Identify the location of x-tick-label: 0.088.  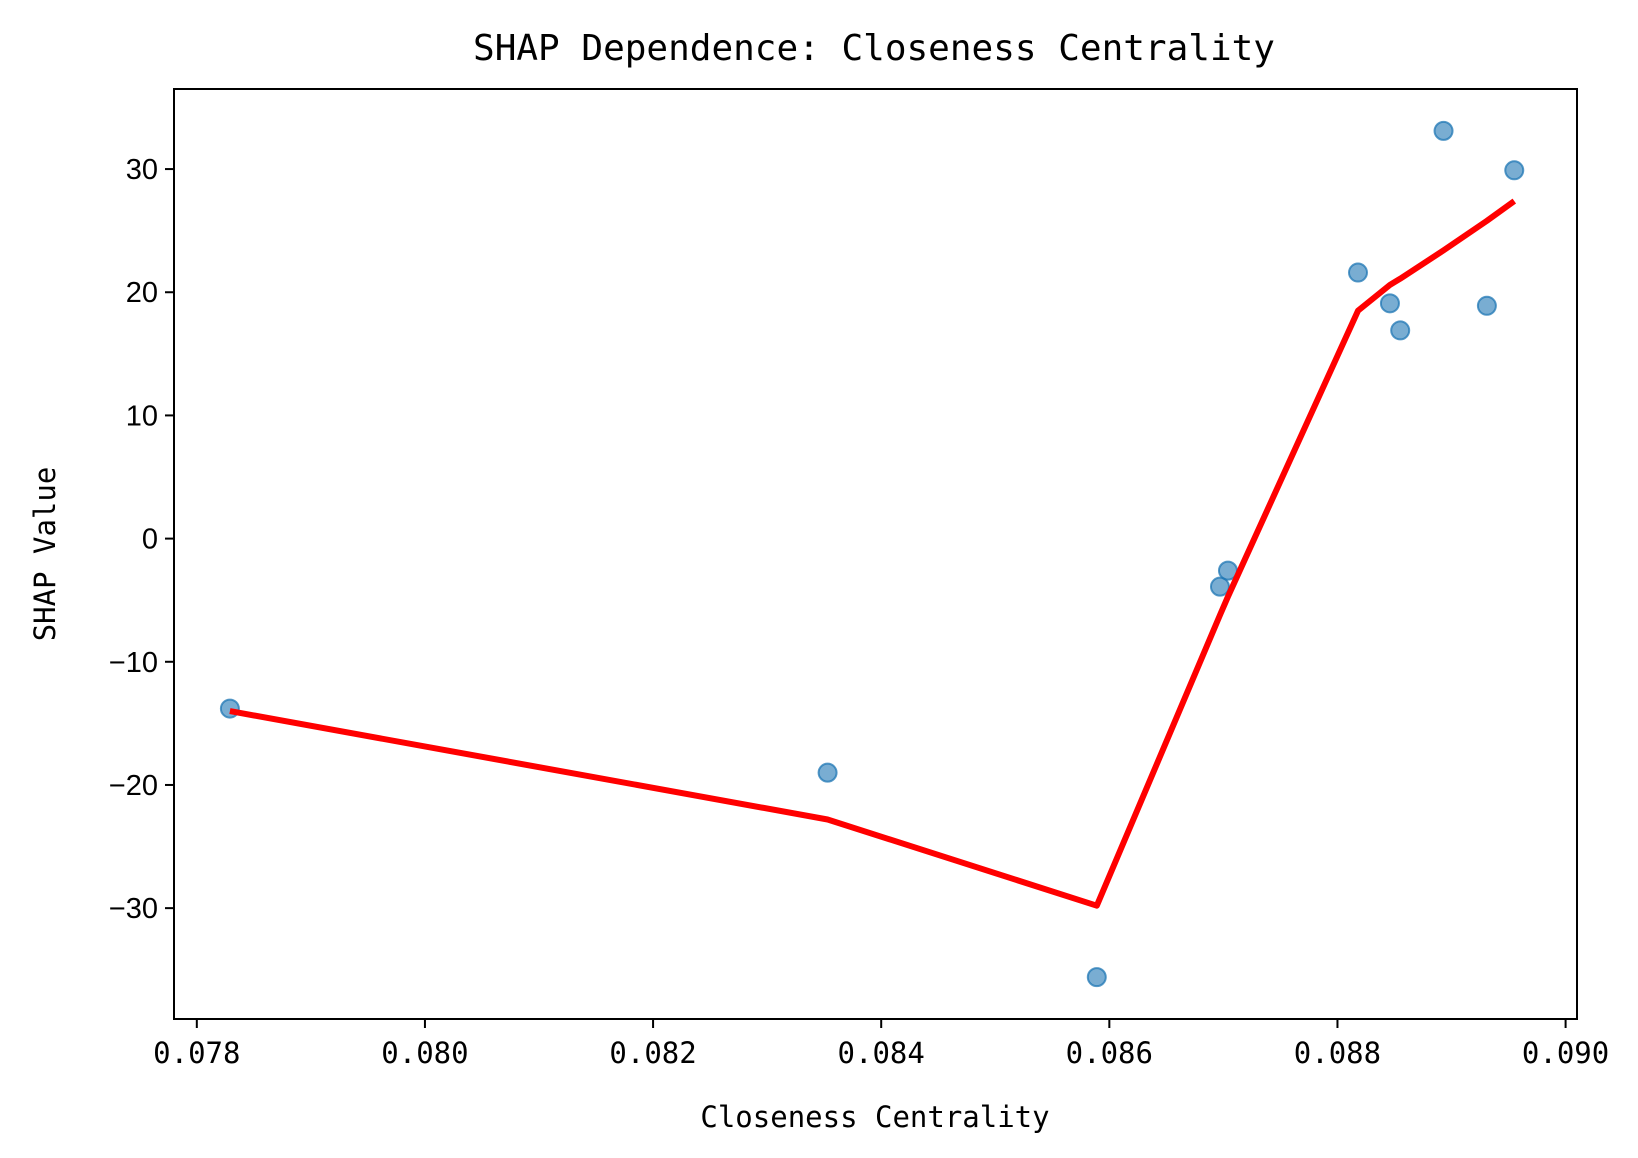
(1337, 1053).